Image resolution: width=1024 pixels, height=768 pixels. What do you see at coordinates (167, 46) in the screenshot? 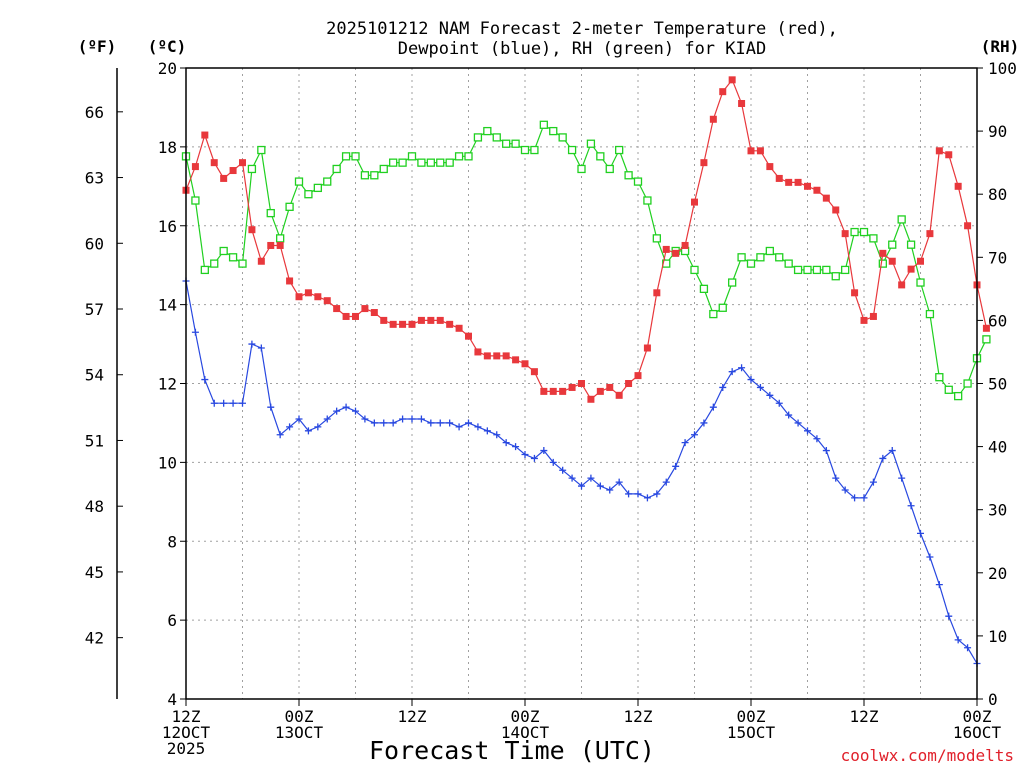
I see `celsius-unit-label: (ºC)` at bounding box center [167, 46].